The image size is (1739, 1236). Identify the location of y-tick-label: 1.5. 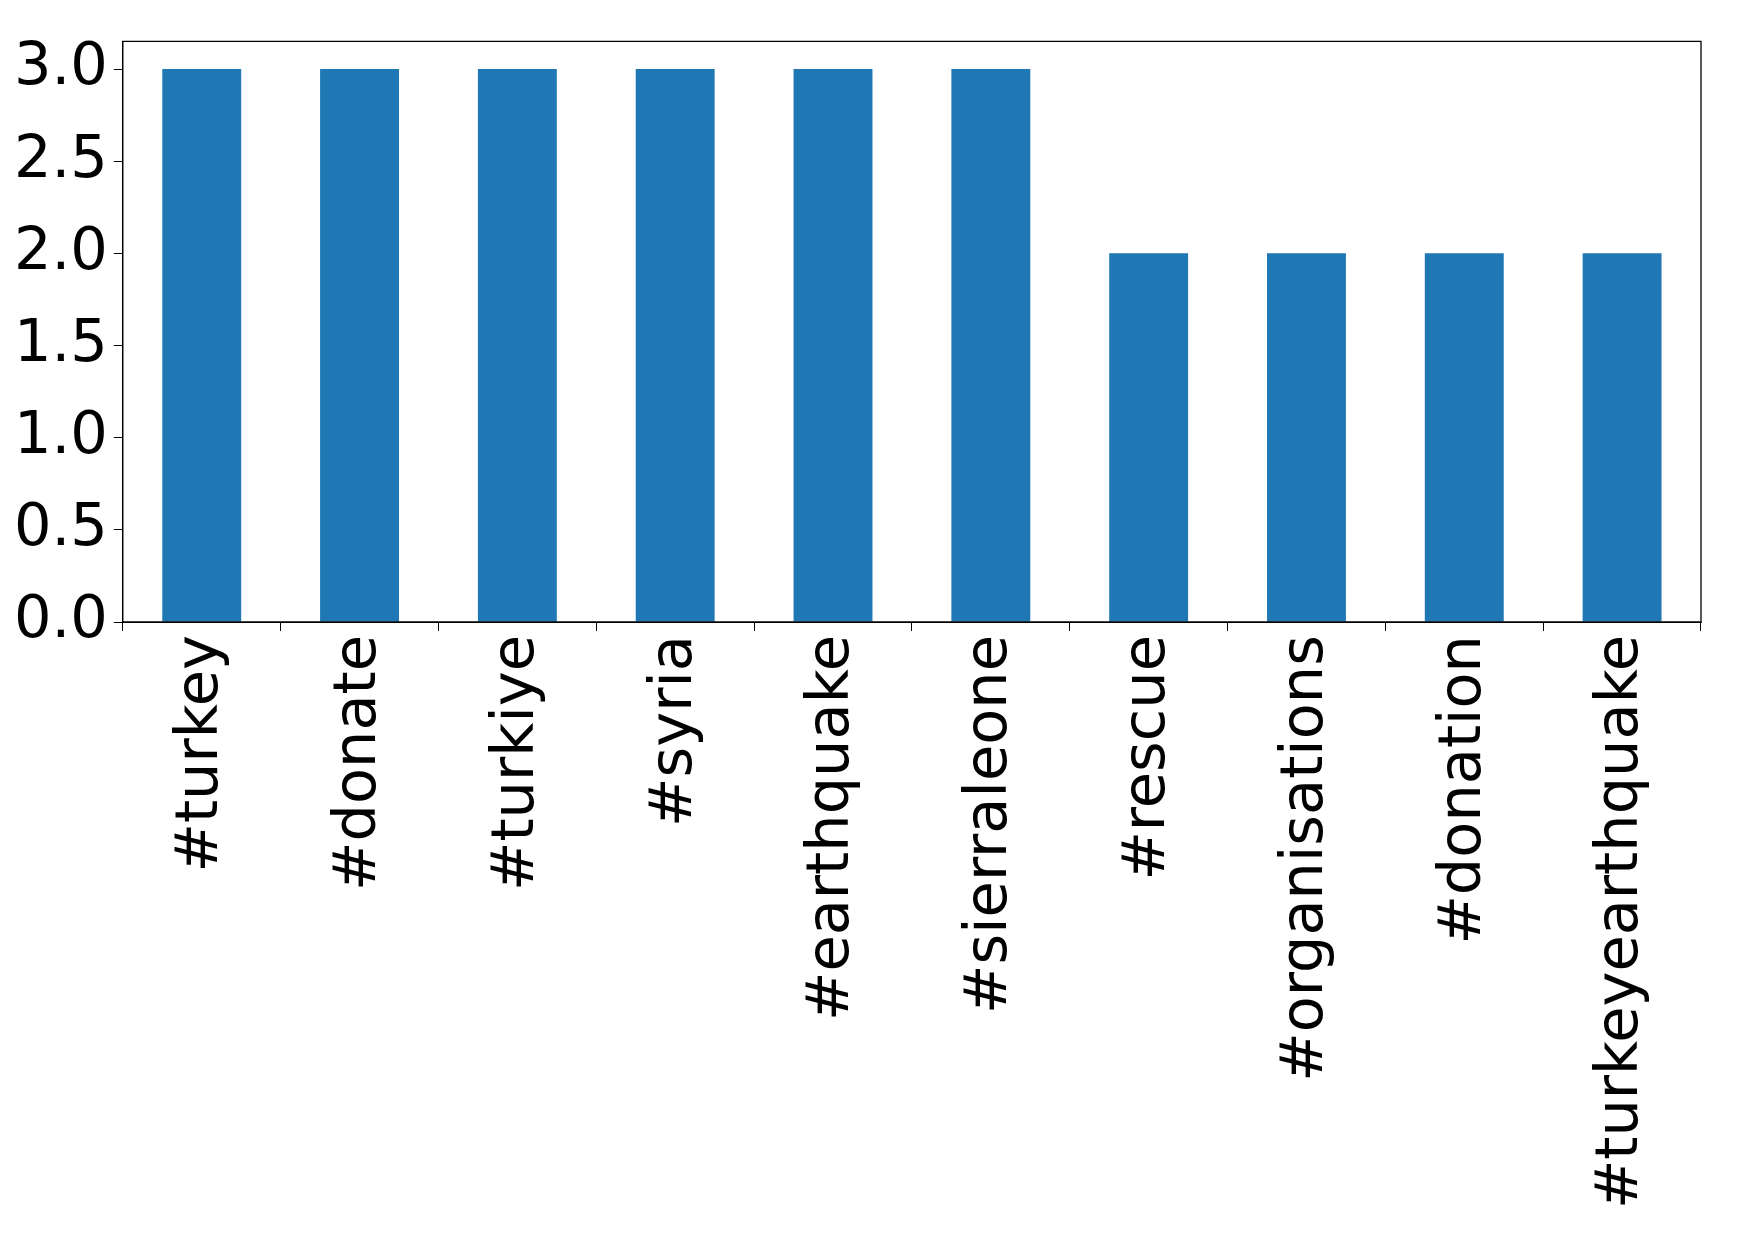
(60, 340).